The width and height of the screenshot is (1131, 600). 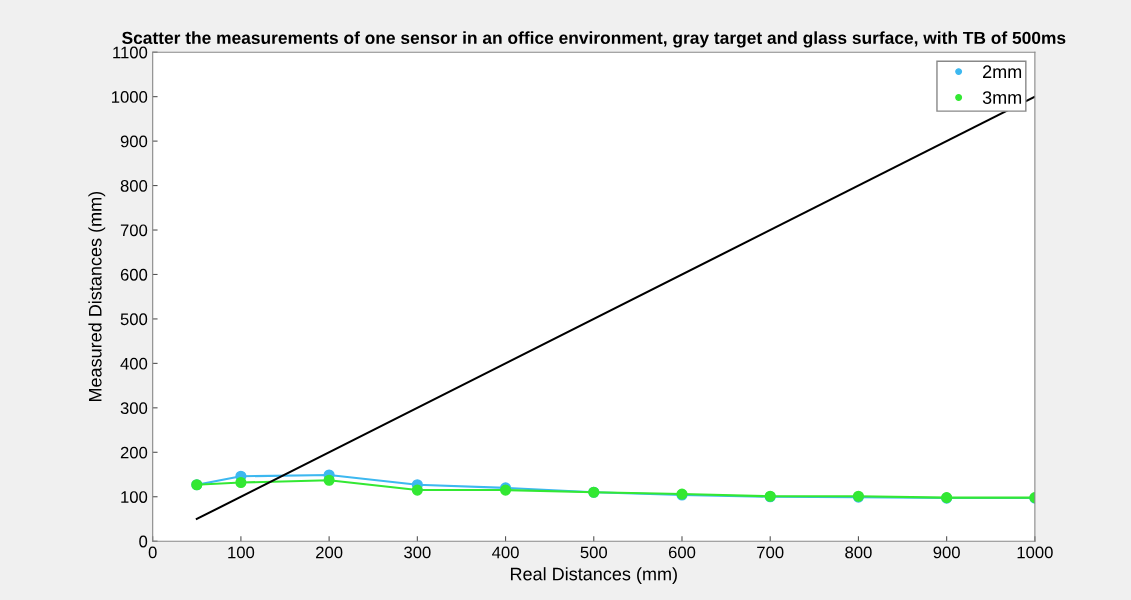 What do you see at coordinates (417, 552) in the screenshot?
I see `x-tick-label: 300` at bounding box center [417, 552].